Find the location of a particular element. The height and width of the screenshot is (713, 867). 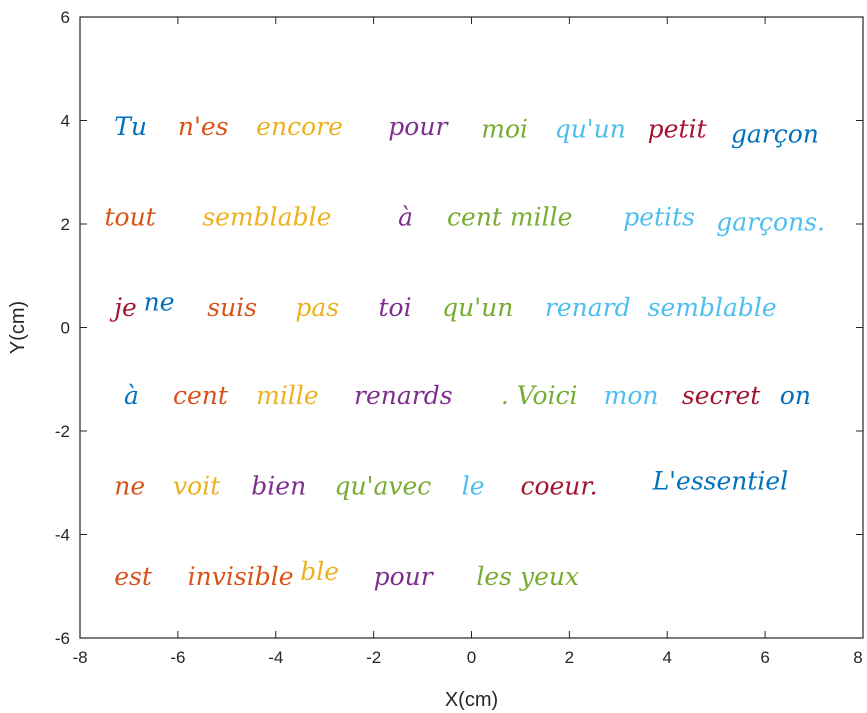

x-tick-label: 0 is located at coordinates (471, 657).